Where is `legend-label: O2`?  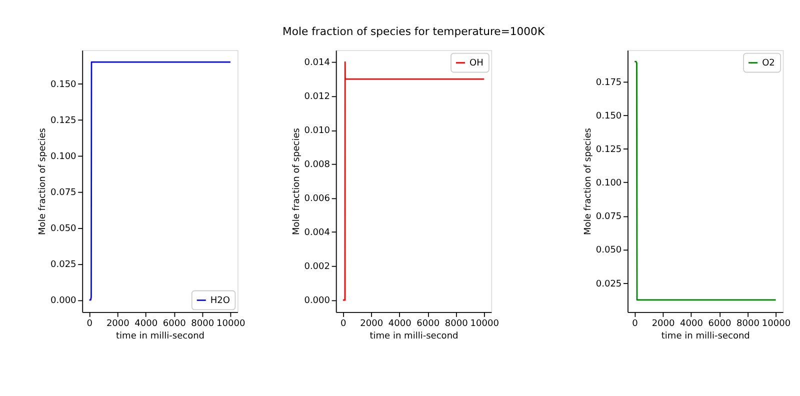
legend-label: O2 is located at coordinates (768, 63).